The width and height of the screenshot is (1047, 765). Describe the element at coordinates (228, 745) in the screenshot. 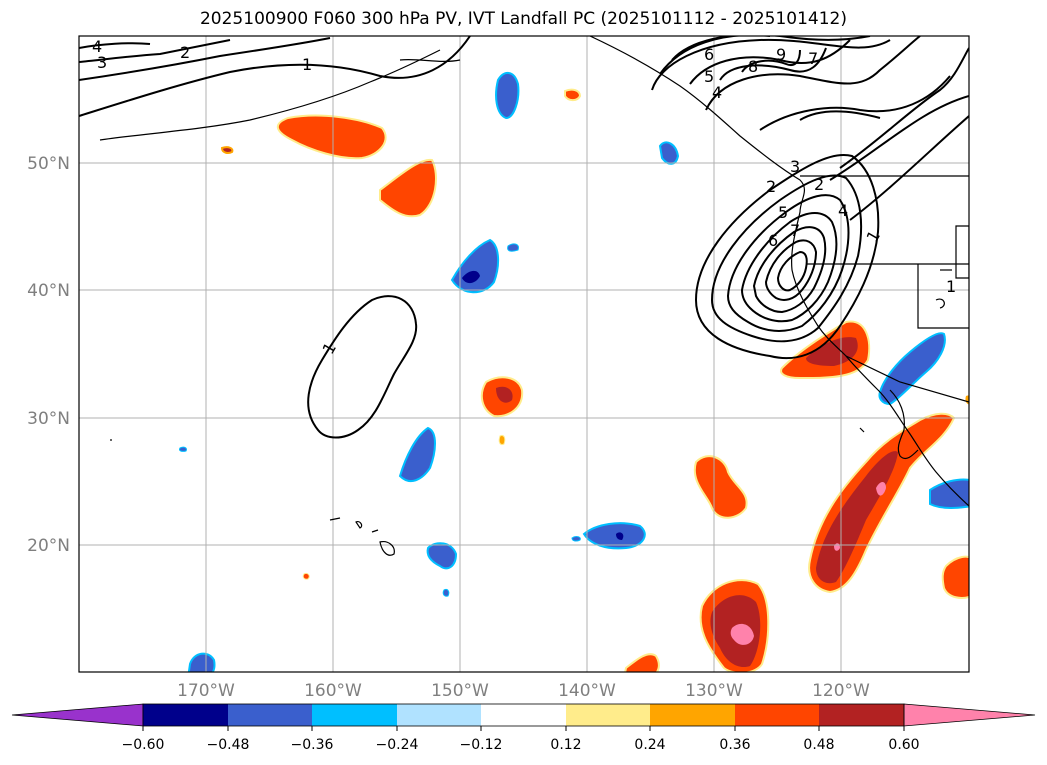

I see `colorbar-tick-label: −0.48` at that location.